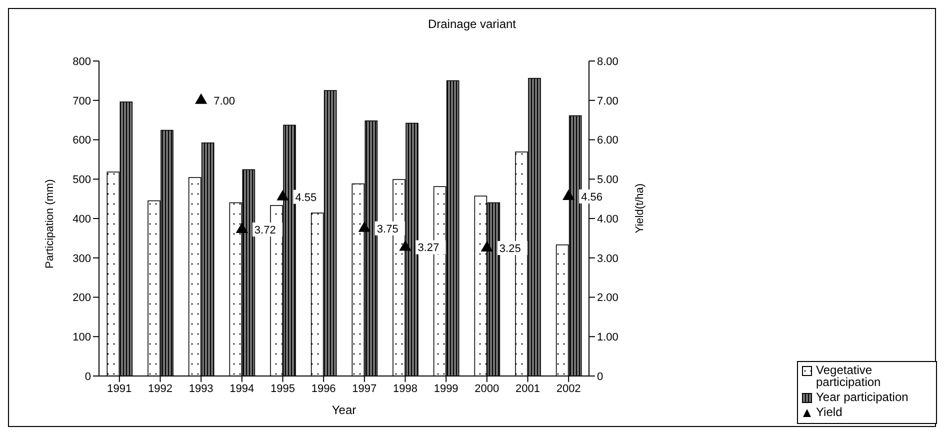  I want to click on legend-label: Yield, so click(829, 412).